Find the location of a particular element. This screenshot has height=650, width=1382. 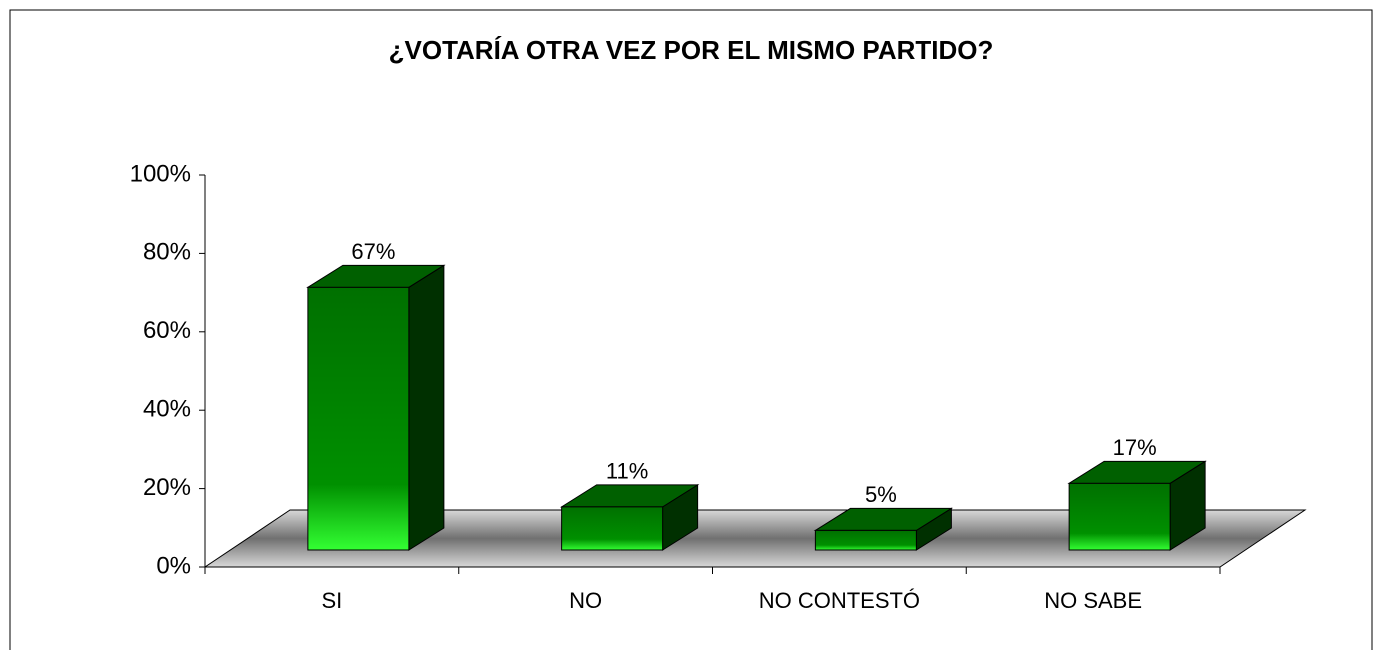

x-tick-label: SI is located at coordinates (331, 600).